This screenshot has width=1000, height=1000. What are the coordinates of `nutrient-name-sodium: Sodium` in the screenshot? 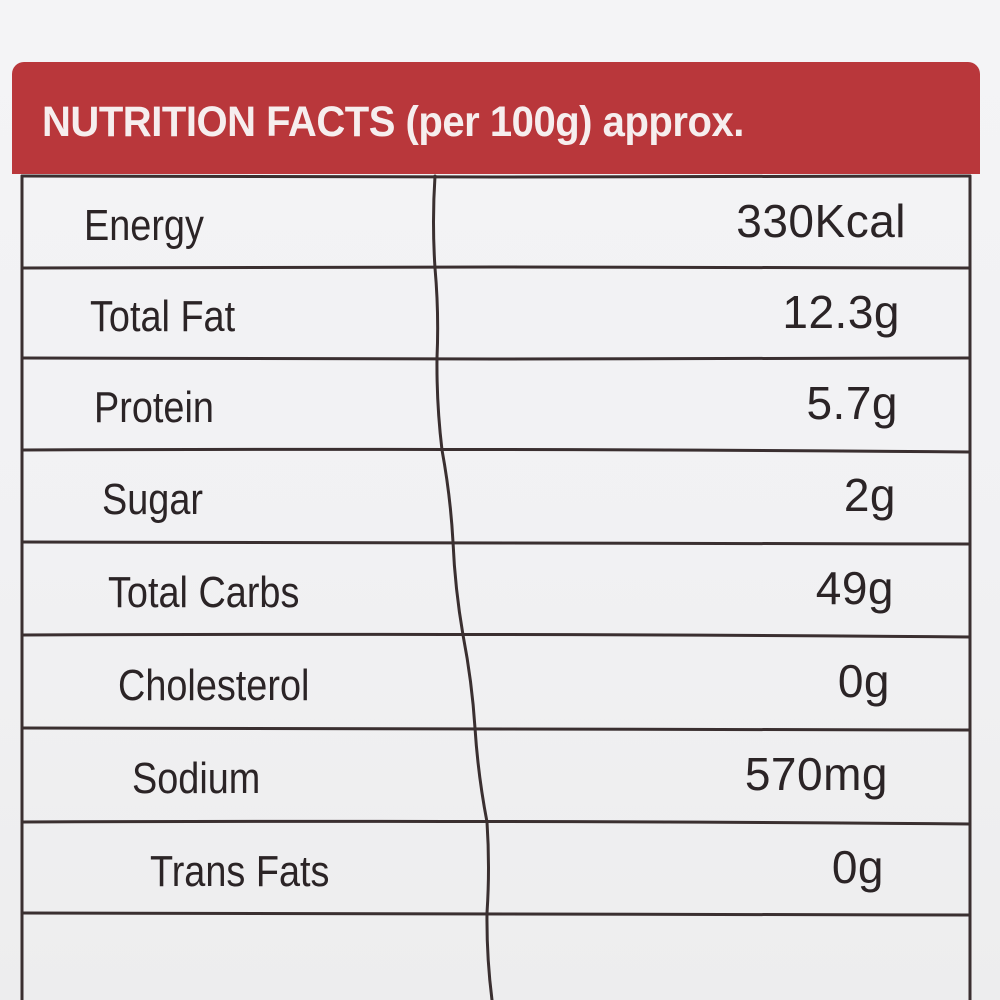 It's located at (196, 778).